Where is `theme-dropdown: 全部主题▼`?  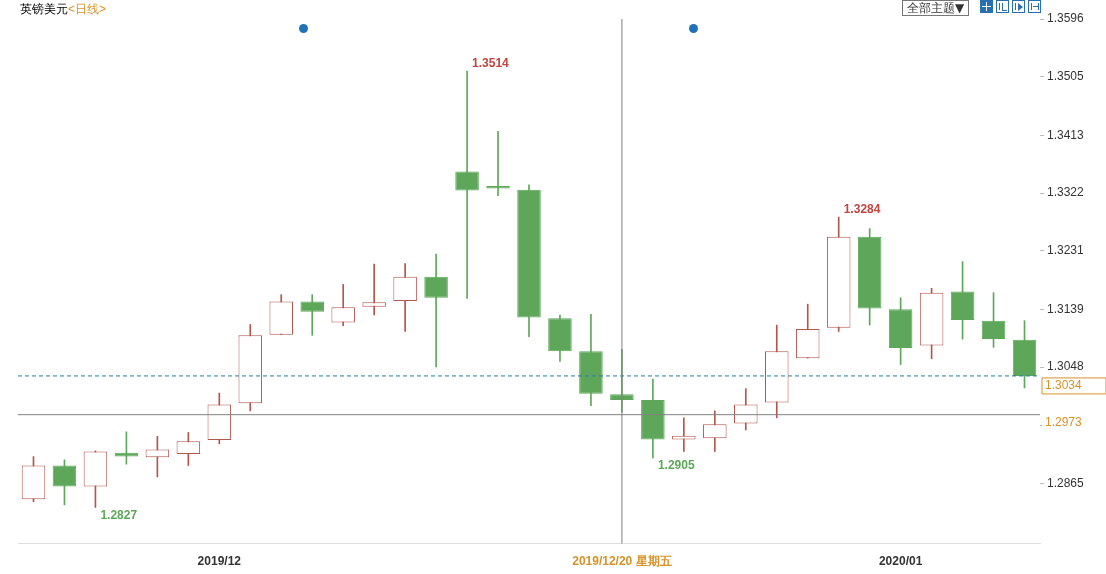 theme-dropdown: 全部主题▼ is located at coordinates (936, 8).